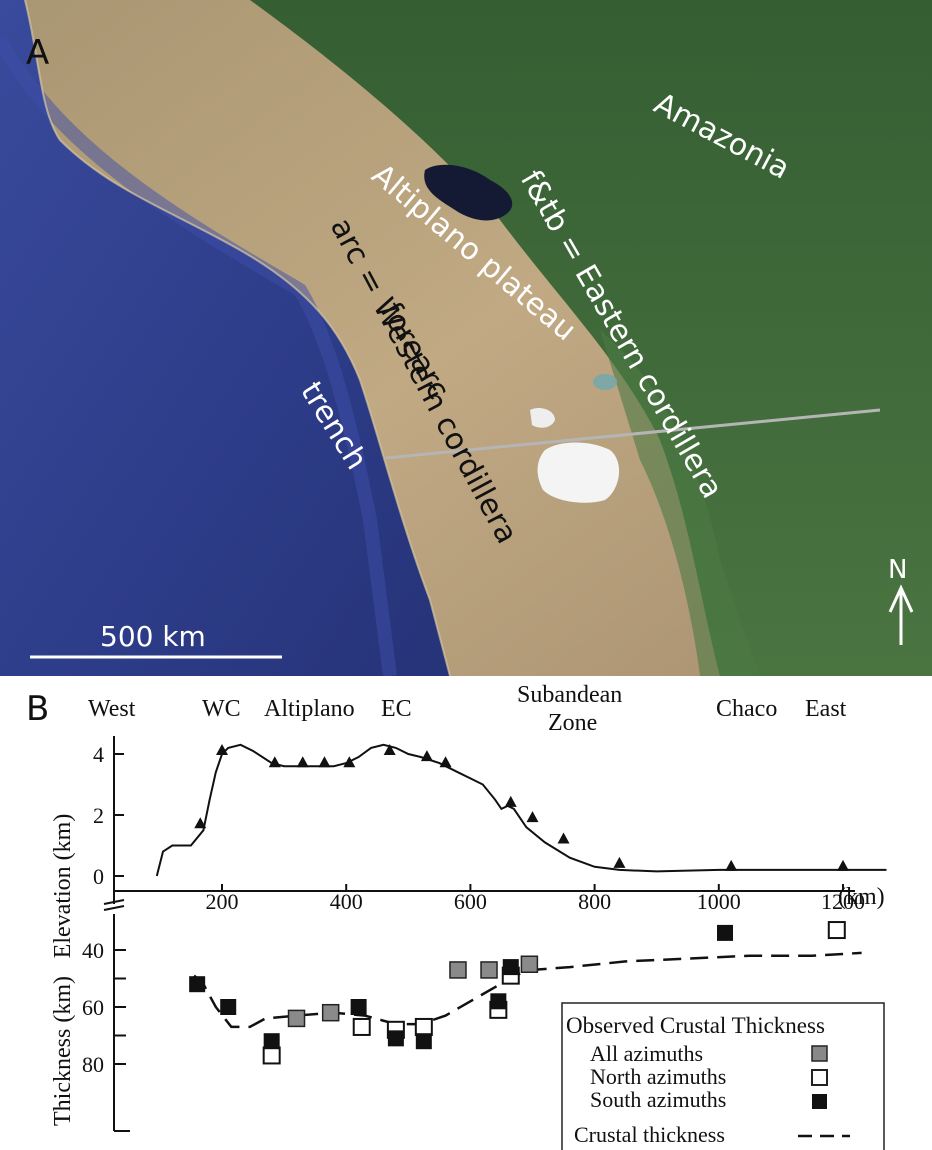 Image resolution: width=932 pixels, height=1150 pixels. What do you see at coordinates (819, 1053) in the screenshot?
I see `legend-all-marker` at bounding box center [819, 1053].